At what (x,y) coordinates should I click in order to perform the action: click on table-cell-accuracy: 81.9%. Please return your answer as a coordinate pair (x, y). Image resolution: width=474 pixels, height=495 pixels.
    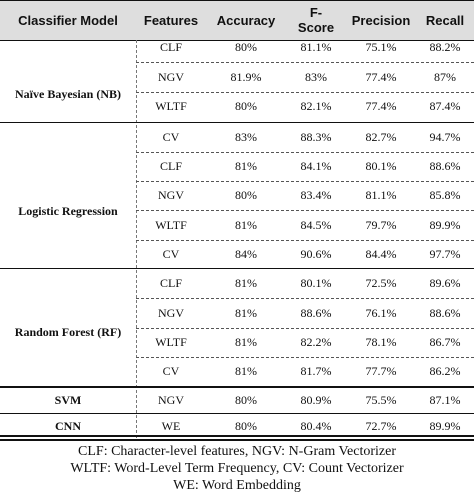
    Looking at the image, I should click on (246, 76).